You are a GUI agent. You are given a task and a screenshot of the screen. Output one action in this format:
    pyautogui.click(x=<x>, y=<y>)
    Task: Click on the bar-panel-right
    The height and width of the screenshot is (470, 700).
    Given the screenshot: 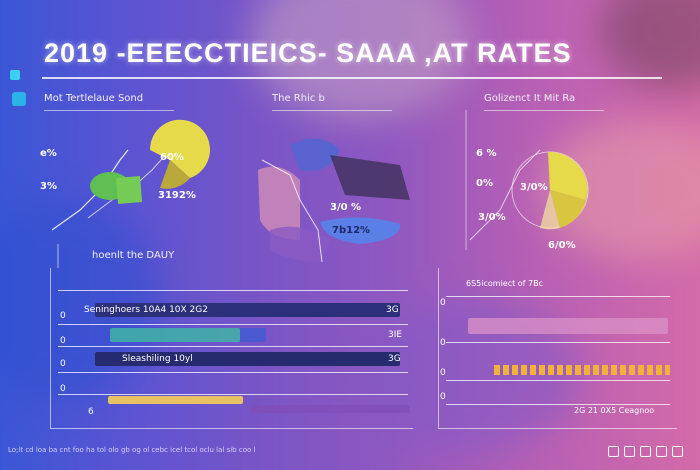 What is the action you would take?
    pyautogui.click(x=557, y=348)
    